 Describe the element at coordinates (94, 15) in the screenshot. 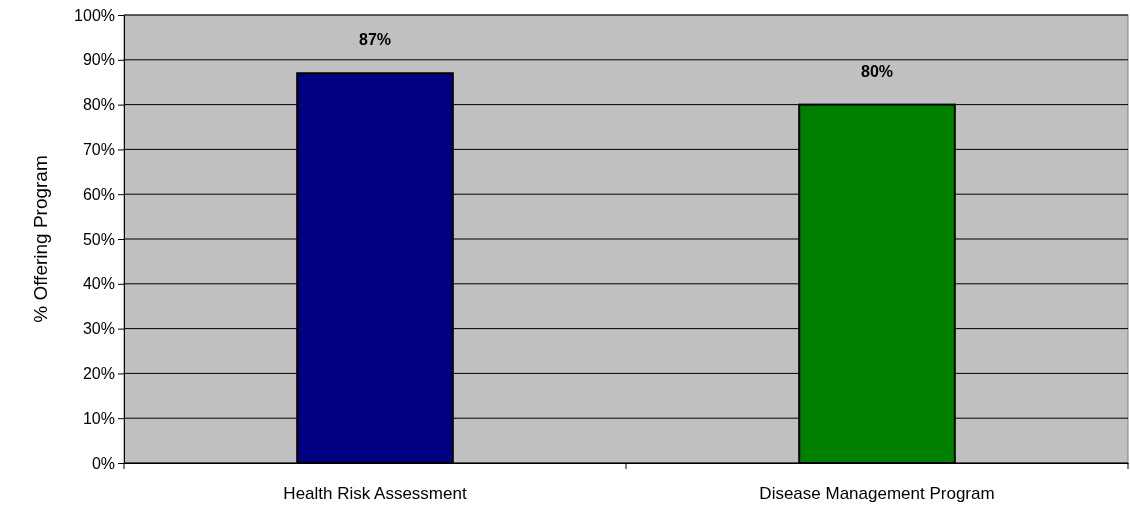

I see `y-tick-label: 100%` at that location.